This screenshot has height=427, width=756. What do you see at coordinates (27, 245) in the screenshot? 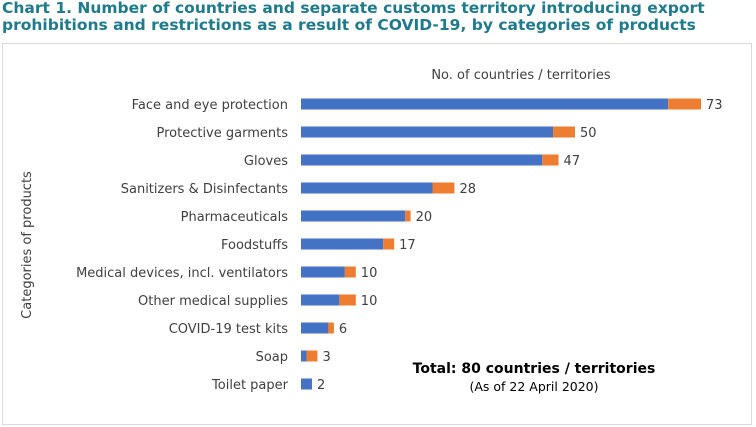
I see `y-axis-label: Categories of products` at bounding box center [27, 245].